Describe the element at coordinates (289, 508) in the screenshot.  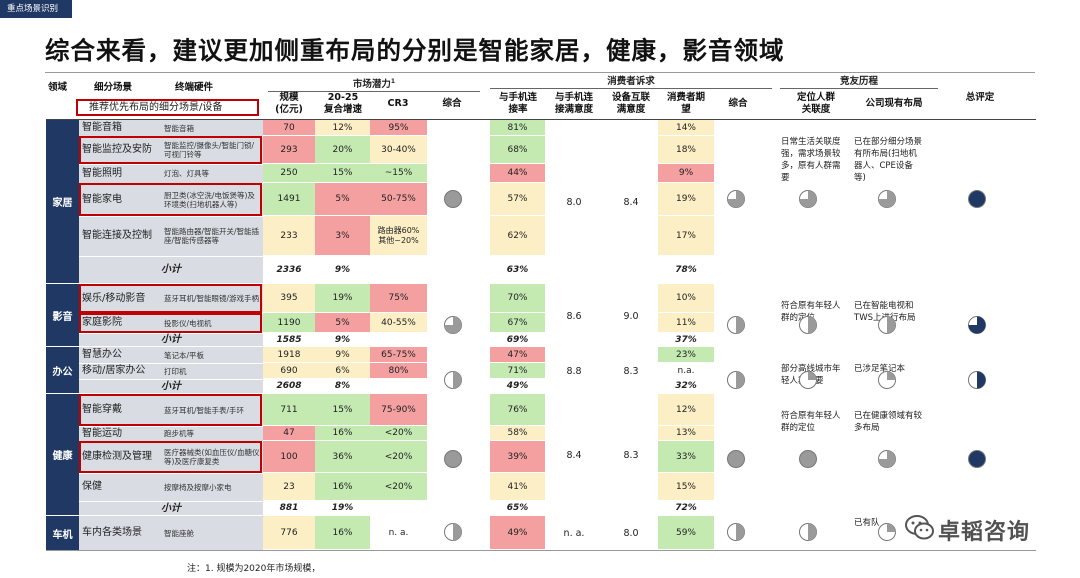
I see `market-scale-cell: 881` at that location.